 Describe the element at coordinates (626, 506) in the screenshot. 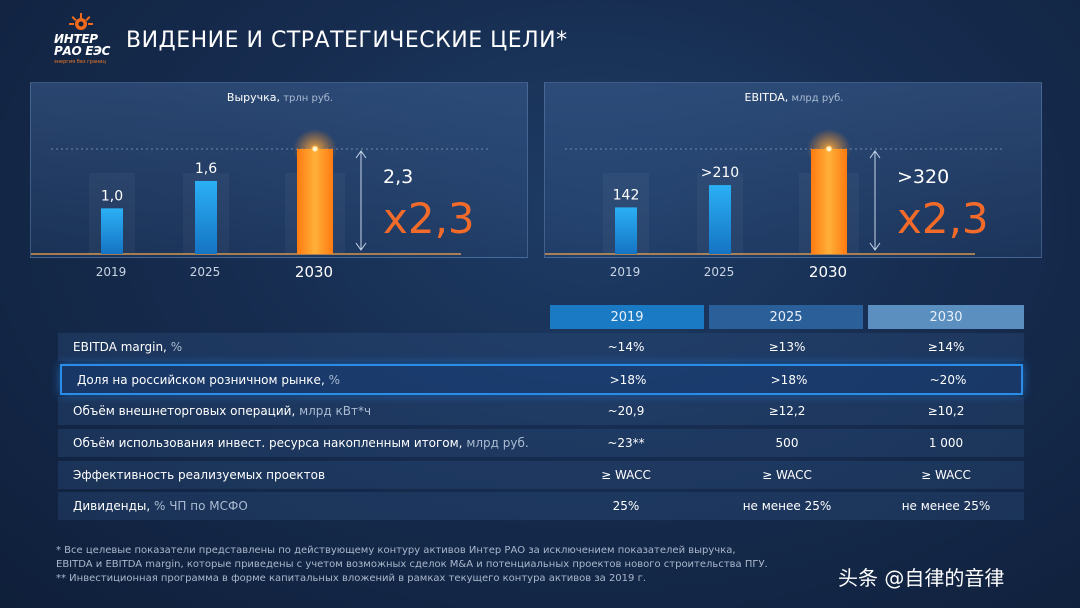

I see `table-cell: 25%` at that location.